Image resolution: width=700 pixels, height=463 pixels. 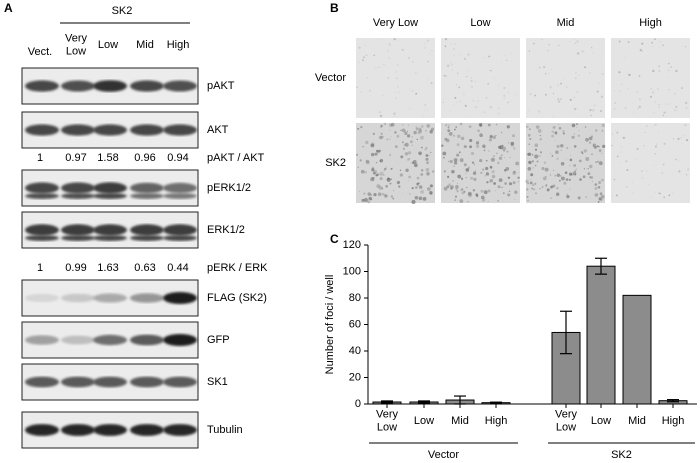 What do you see at coordinates (650, 23) in the screenshot?
I see `column-label: High` at bounding box center [650, 23].